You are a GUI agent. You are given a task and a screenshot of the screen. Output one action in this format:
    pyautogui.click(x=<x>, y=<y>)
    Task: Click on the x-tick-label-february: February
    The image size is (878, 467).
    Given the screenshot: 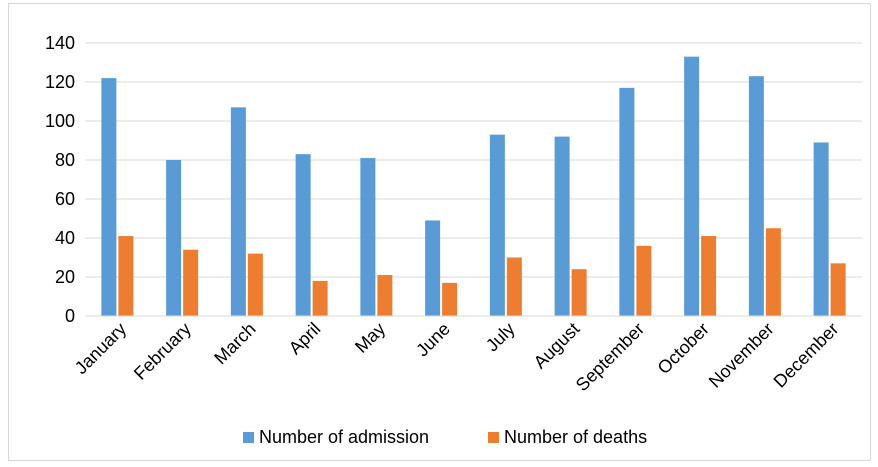 What is the action you would take?
    pyautogui.click(x=162, y=351)
    